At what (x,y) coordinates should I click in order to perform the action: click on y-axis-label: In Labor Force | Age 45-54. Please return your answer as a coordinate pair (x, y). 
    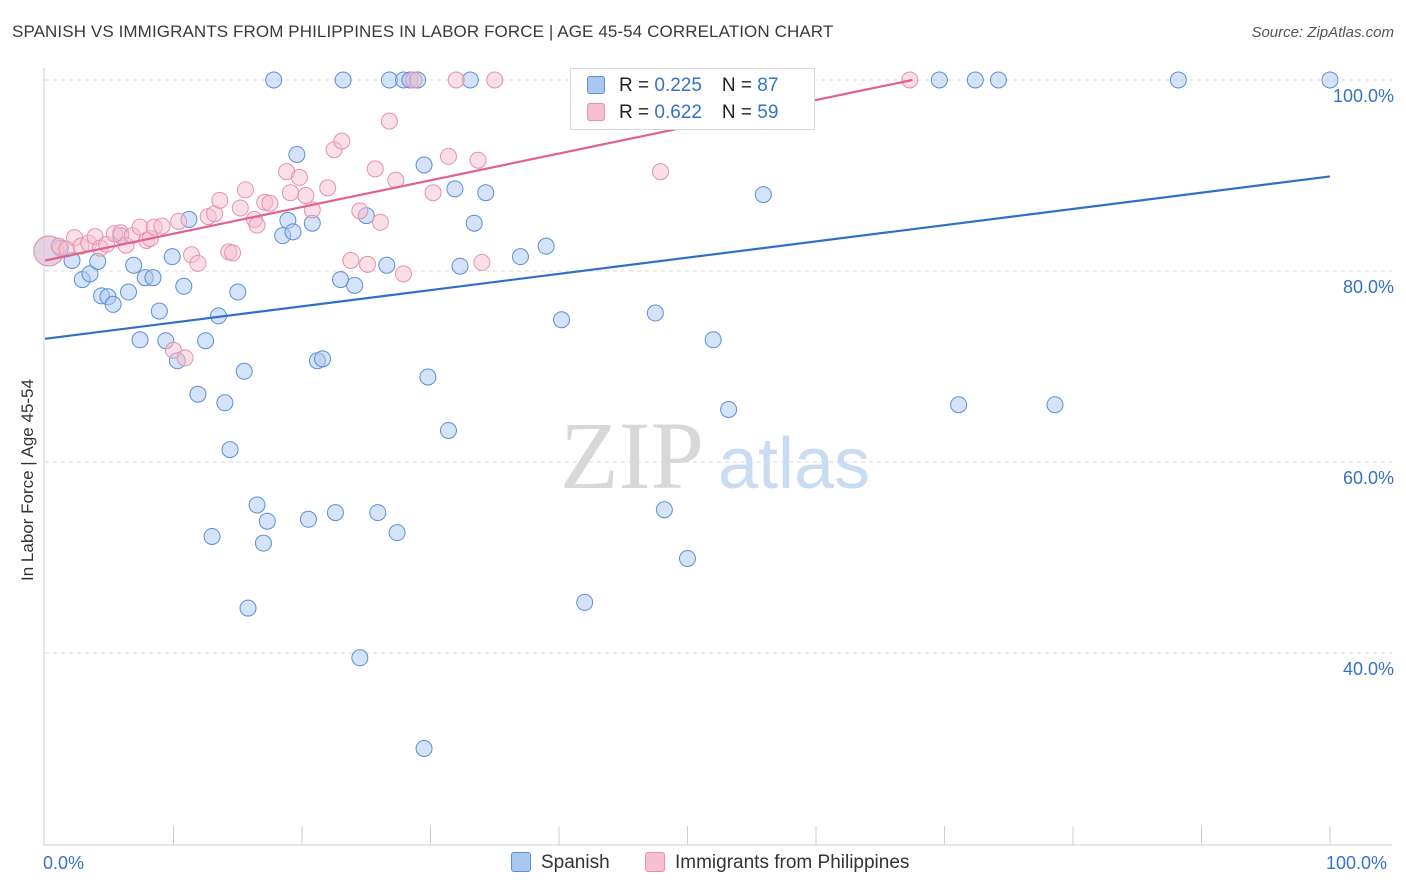
    Looking at the image, I should click on (27, 480).